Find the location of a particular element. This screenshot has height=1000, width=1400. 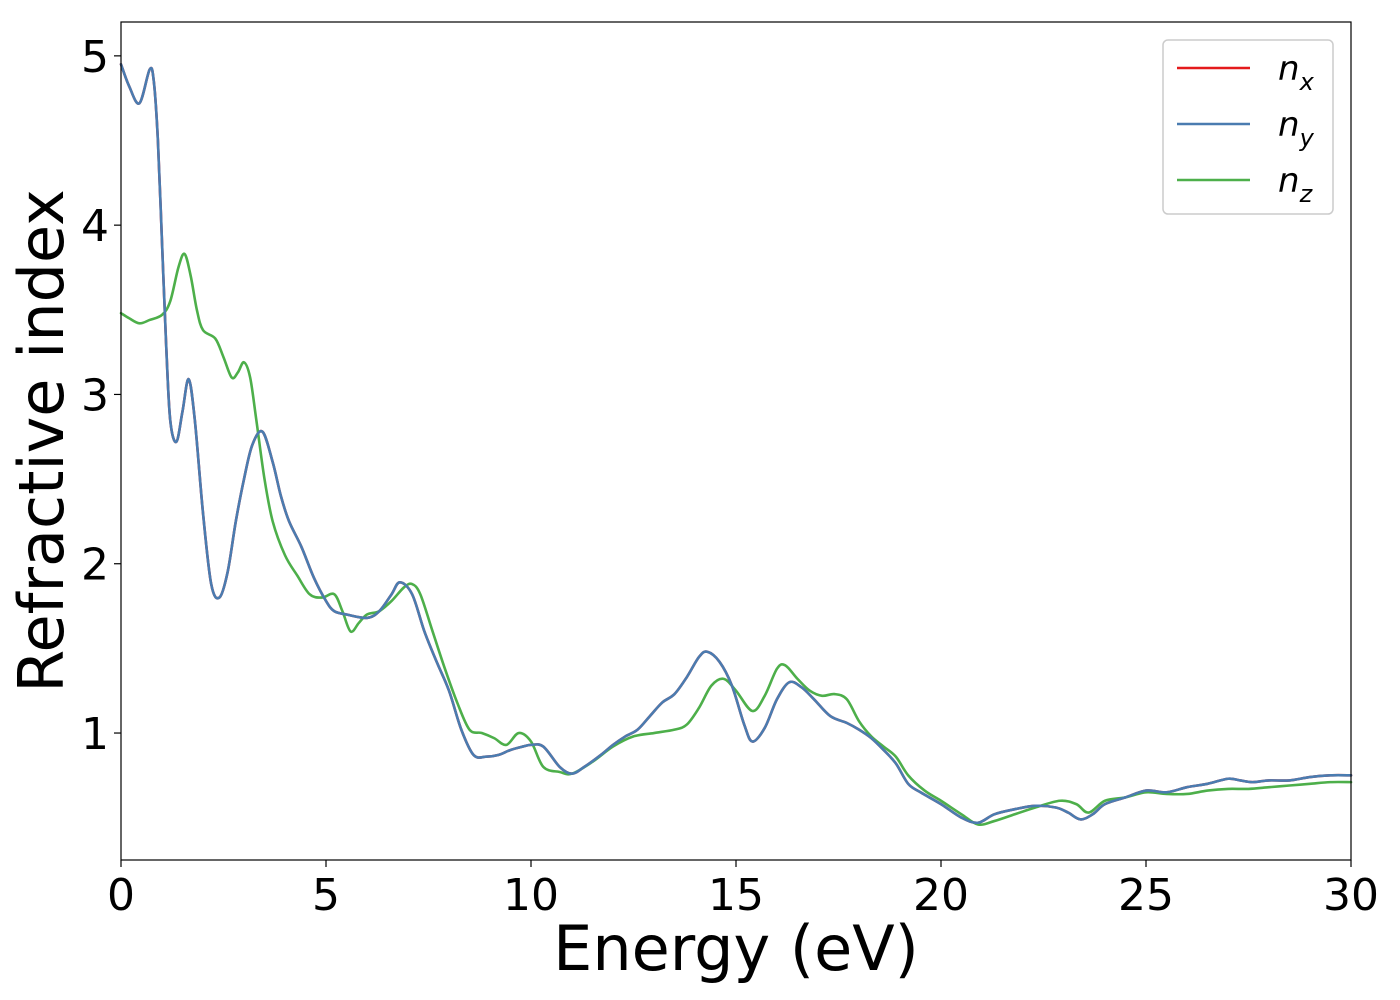

x-tick-label: 15 is located at coordinates (736, 895).